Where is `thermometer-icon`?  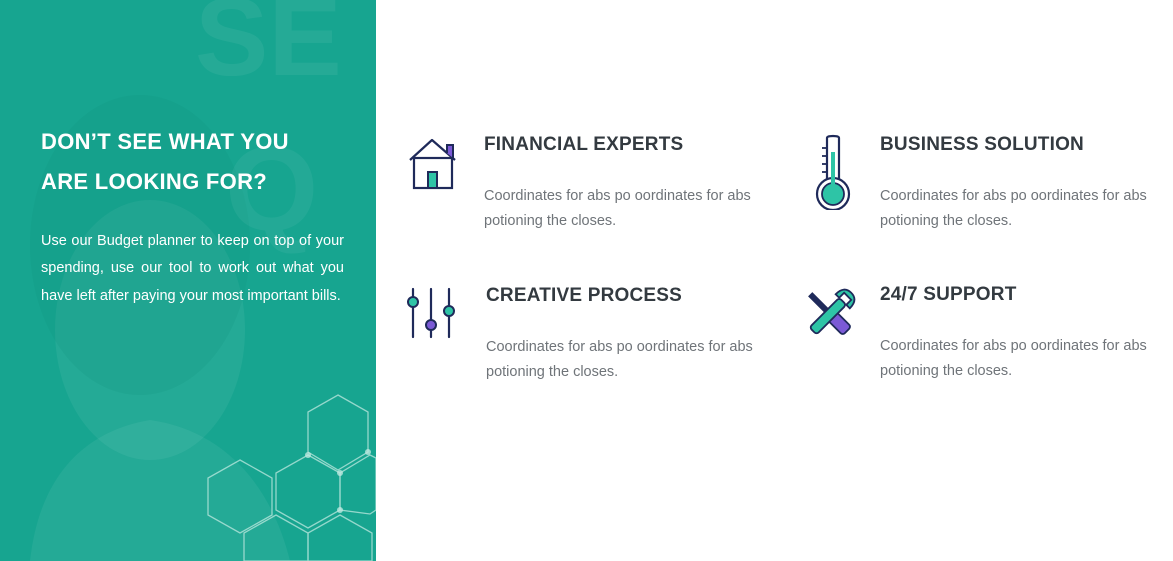 thermometer-icon is located at coordinates (833, 172).